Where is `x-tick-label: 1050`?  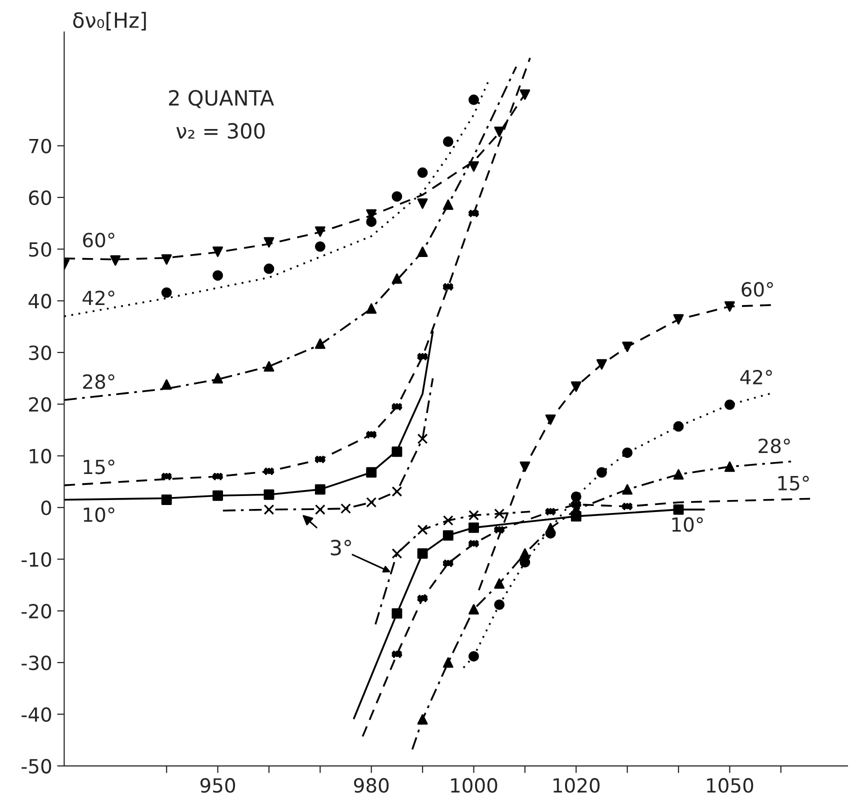
x-tick-label: 1050 is located at coordinates (730, 785).